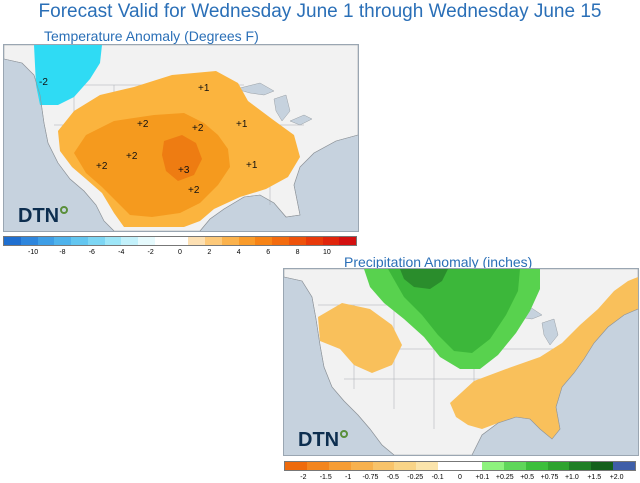 The height and width of the screenshot is (483, 640). I want to click on legend-tick-label: -4, so click(121, 252).